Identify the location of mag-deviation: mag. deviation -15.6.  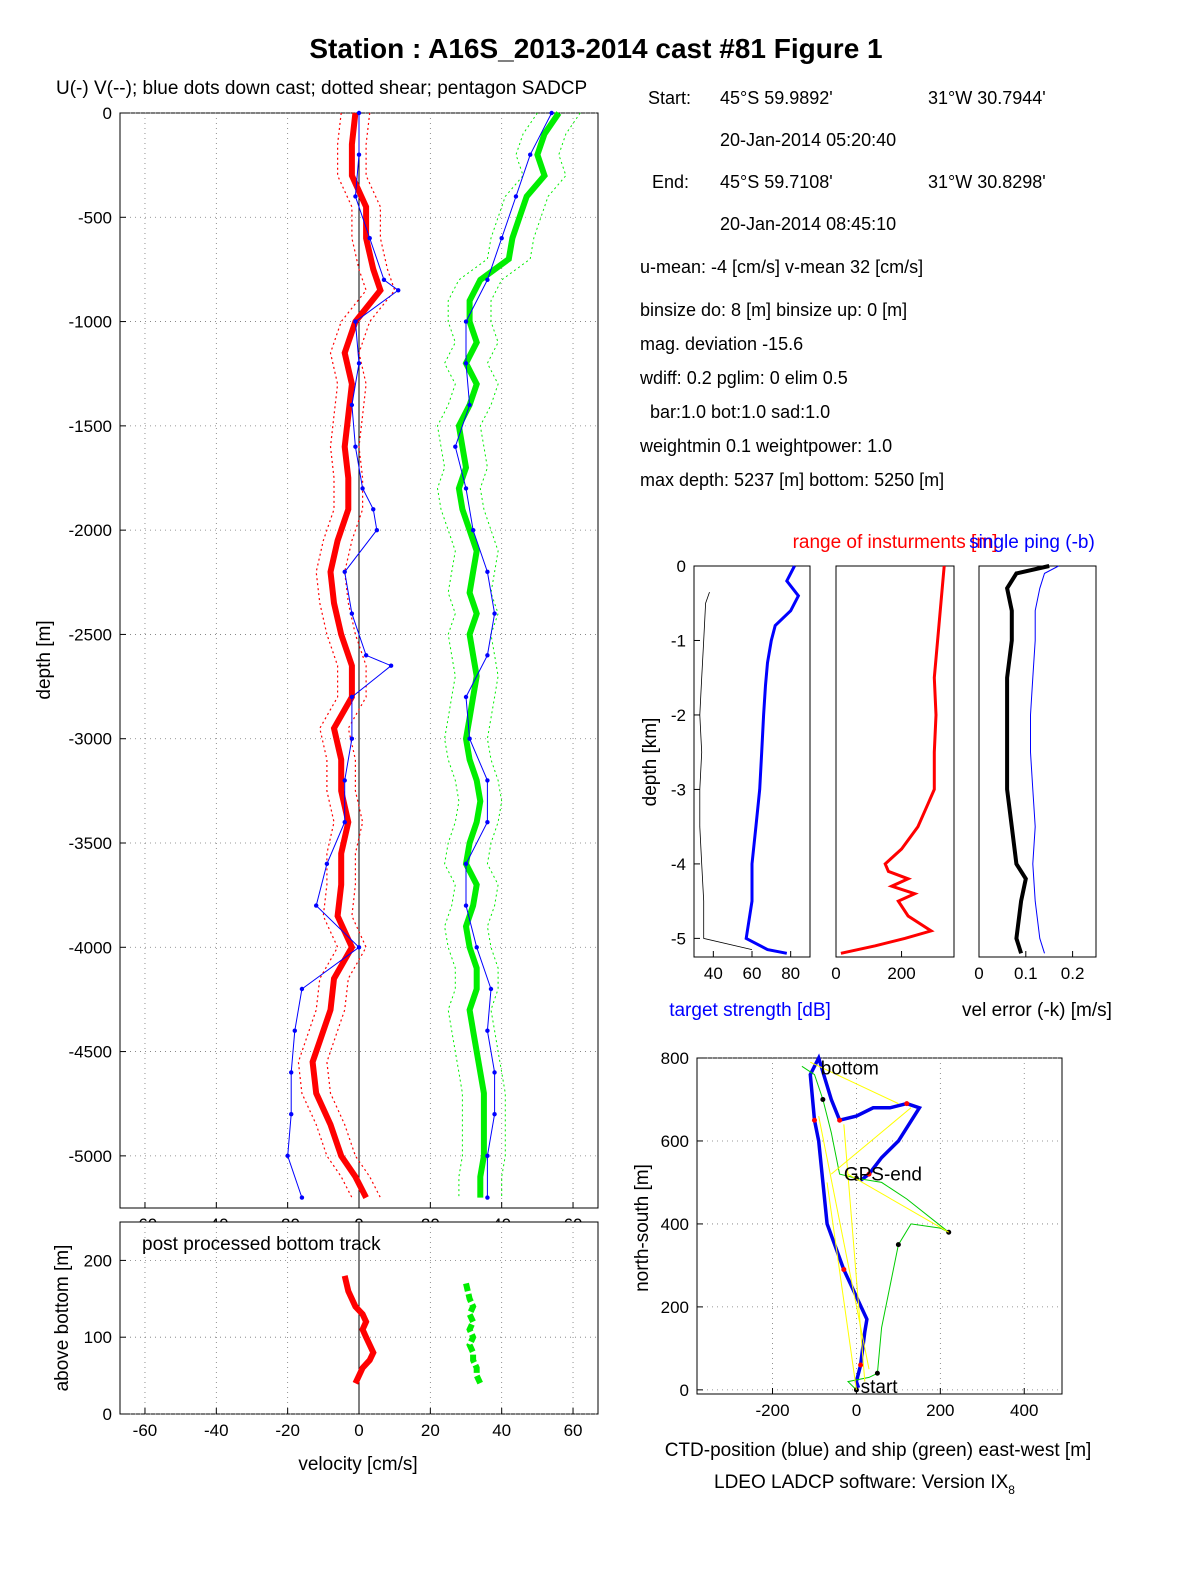
(721, 344).